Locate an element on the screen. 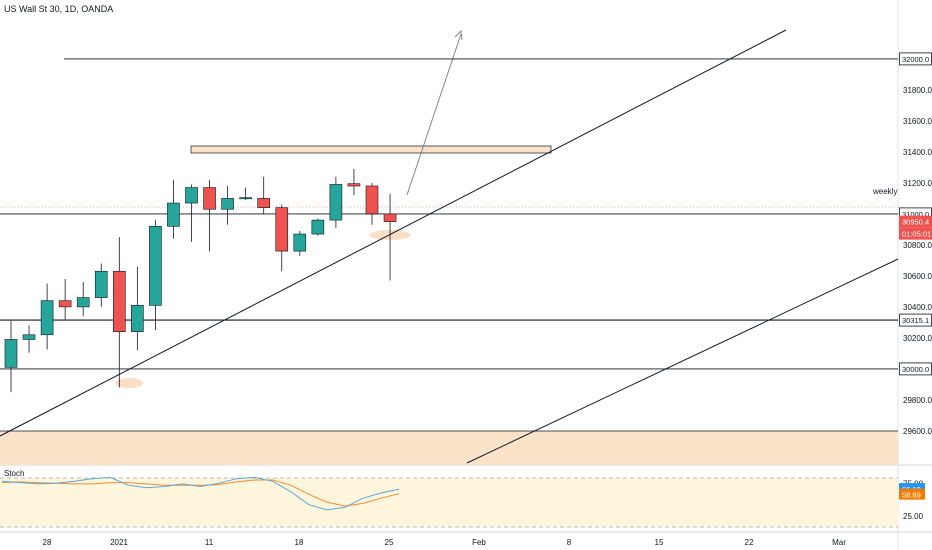  y-tick-label: 30400.0 is located at coordinates (917, 307).